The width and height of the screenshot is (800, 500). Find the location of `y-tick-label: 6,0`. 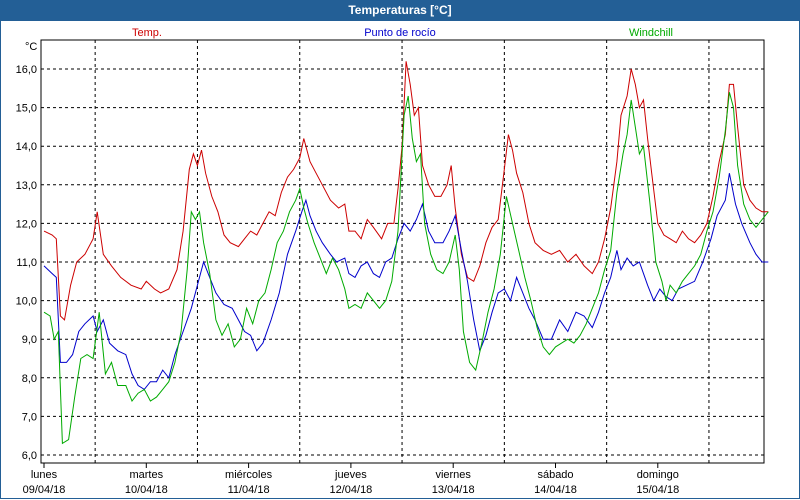

y-tick-label: 6,0 is located at coordinates (29, 456).